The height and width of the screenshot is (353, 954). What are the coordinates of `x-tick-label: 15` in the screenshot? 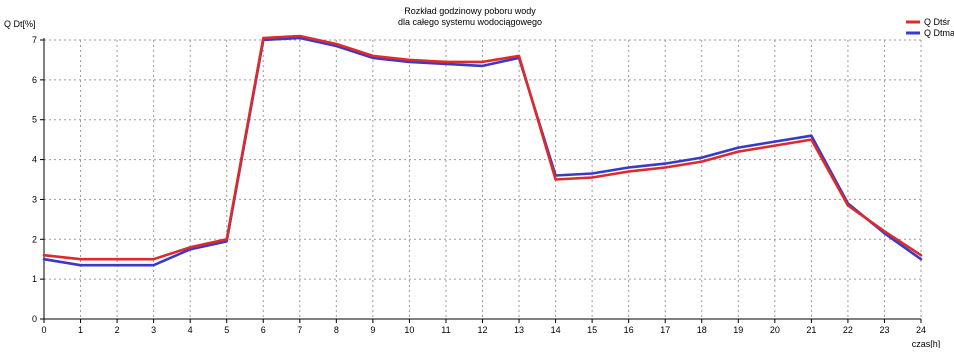 It's located at (592, 330).